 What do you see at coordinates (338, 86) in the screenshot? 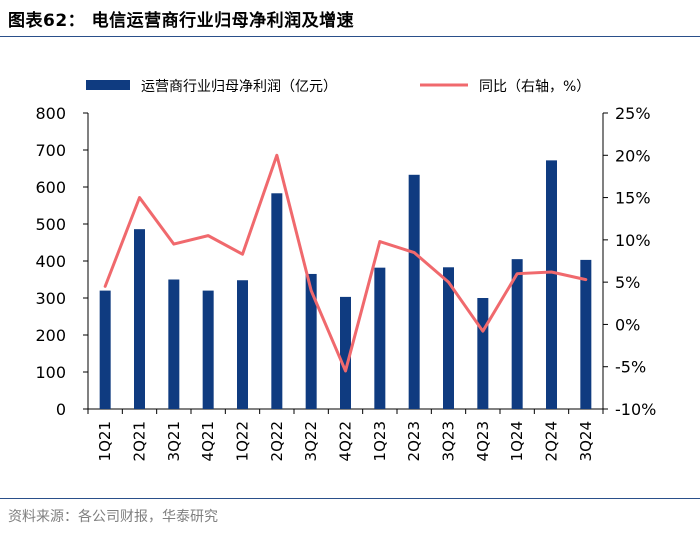
I see `legend: 运营商行业归母净利润（亿元） 同比（右轴，%）` at bounding box center [338, 86].